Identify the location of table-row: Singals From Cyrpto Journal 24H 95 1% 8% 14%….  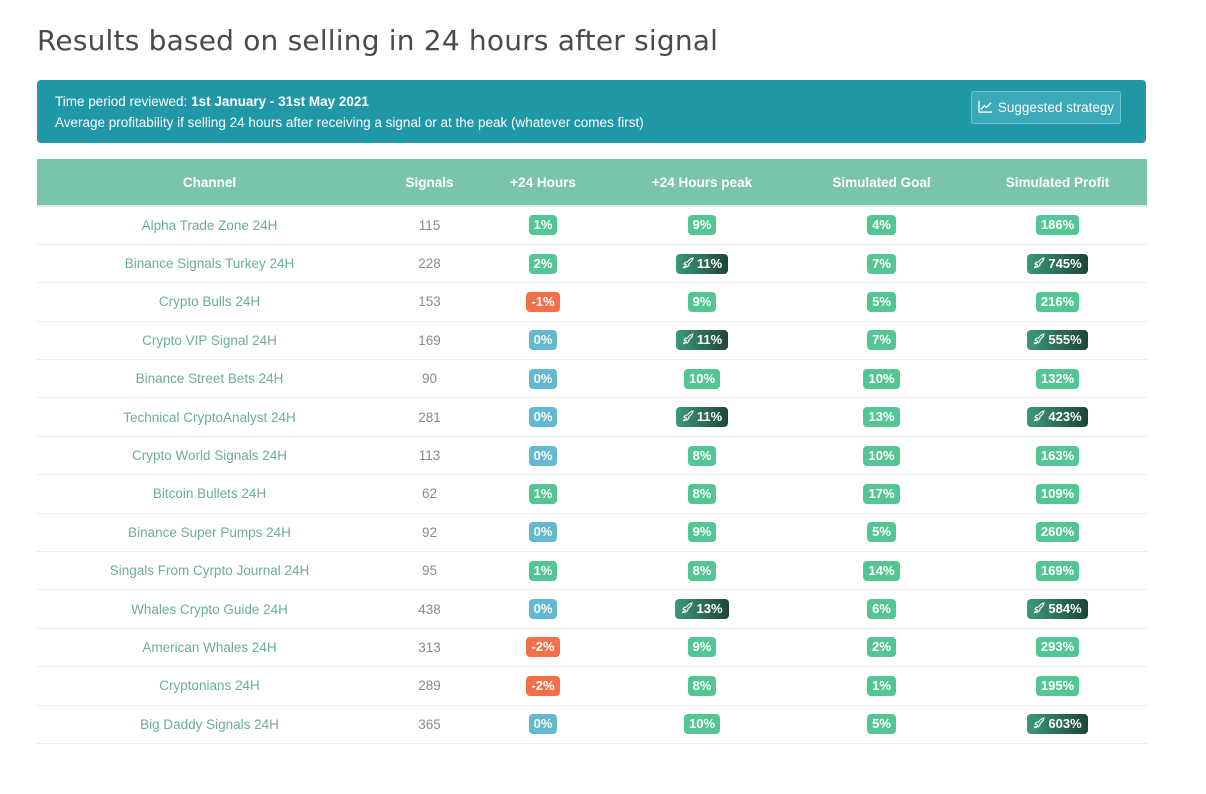
(592, 571).